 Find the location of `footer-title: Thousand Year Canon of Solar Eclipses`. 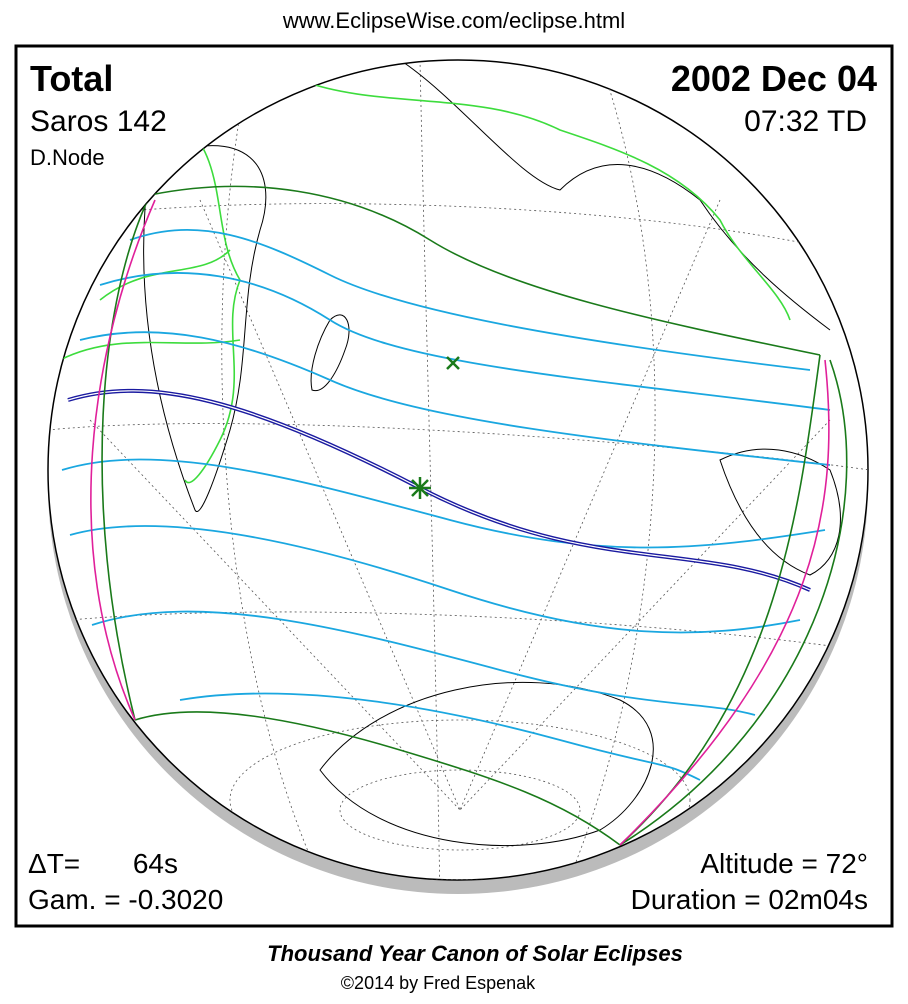

footer-title: Thousand Year Canon of Solar Eclipses is located at coordinates (475, 953).